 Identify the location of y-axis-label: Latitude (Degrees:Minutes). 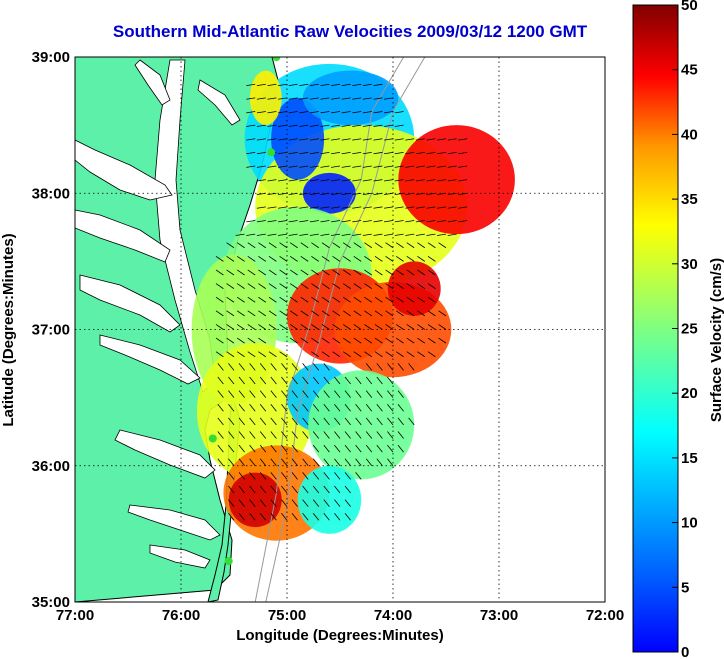
(8, 329).